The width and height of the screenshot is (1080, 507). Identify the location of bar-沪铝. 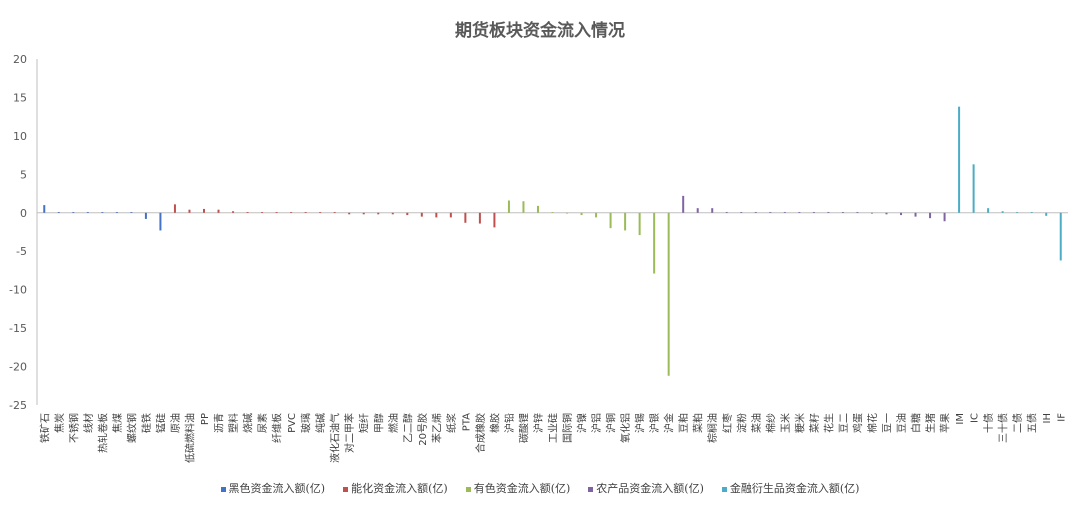
(596, 215).